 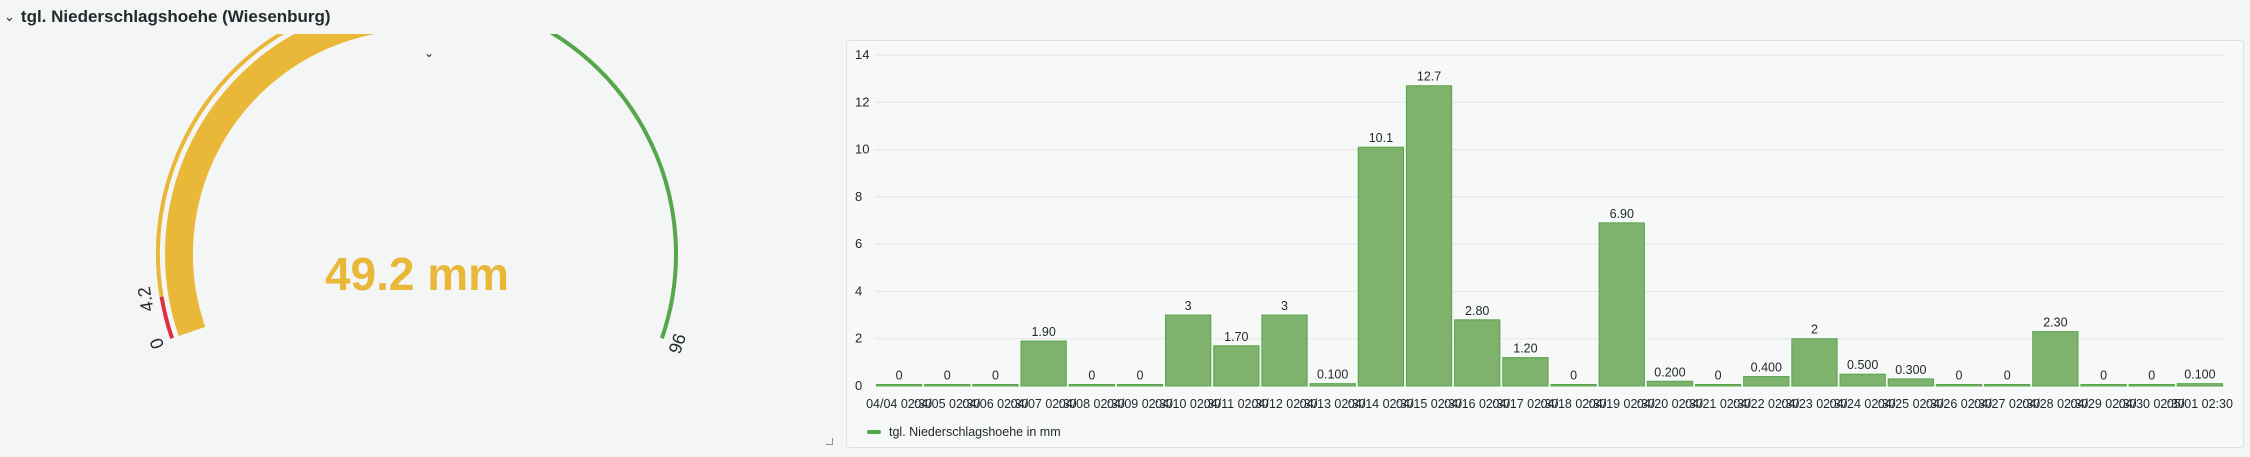 I want to click on x-tick-label: 04/28 02:30, so click(x=2055, y=404).